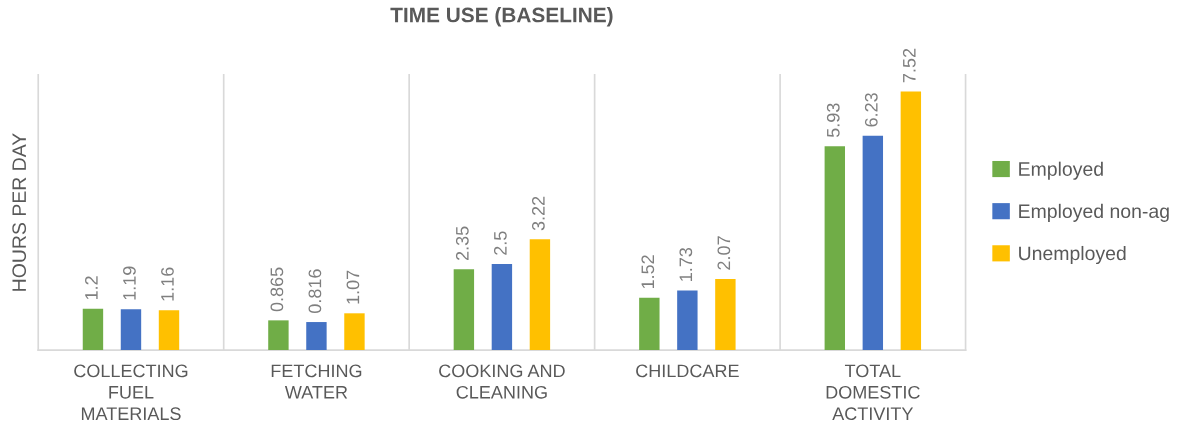 Image resolution: width=1195 pixels, height=446 pixels. I want to click on x-tick-label: COOKING AND CLEANING, so click(502, 381).